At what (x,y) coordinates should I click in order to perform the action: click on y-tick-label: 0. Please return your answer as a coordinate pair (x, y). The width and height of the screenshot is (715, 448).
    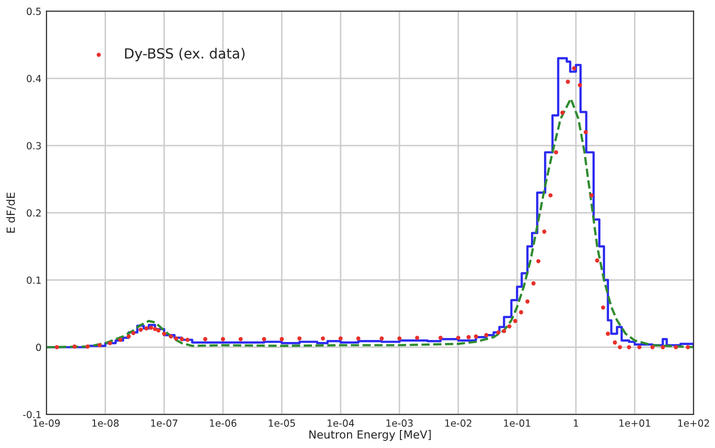
    Looking at the image, I should click on (38, 348).